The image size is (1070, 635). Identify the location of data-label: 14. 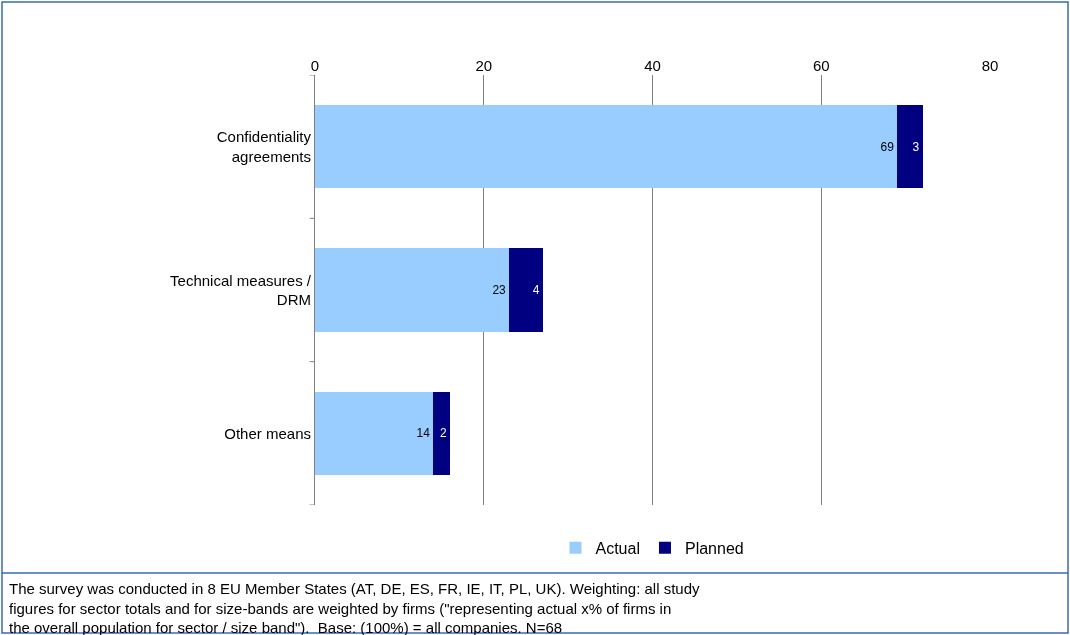
(423, 433).